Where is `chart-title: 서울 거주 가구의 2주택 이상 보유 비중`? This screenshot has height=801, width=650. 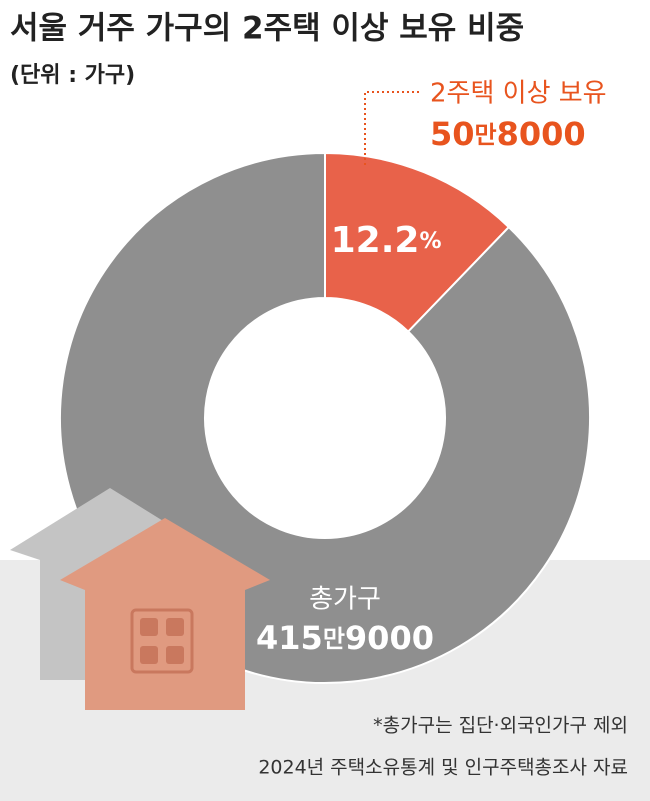 chart-title: 서울 거주 가구의 2주택 이상 보유 비중 is located at coordinates (267, 29).